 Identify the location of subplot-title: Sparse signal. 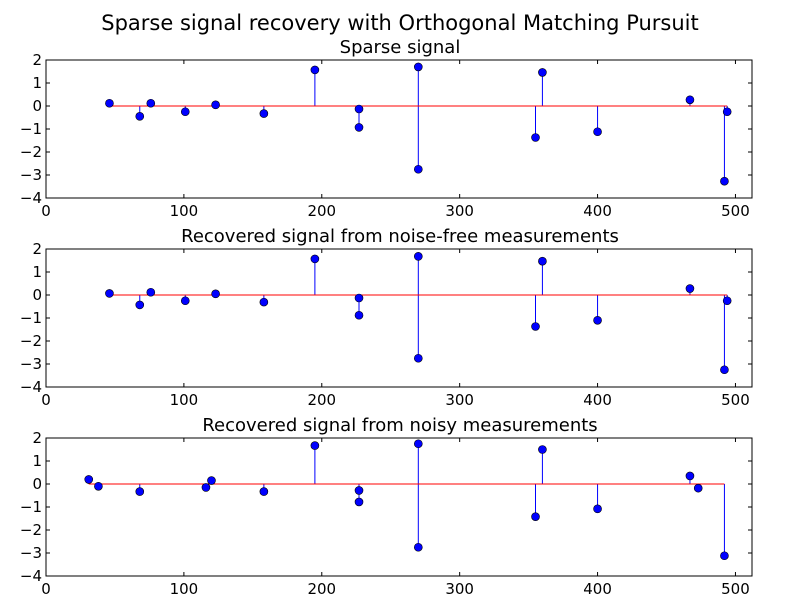
(400, 47).